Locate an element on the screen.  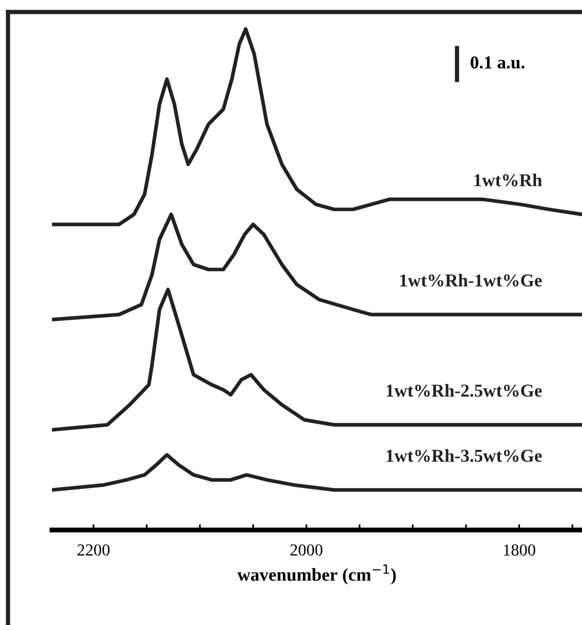
x-tick-label: 2200 is located at coordinates (94, 550).